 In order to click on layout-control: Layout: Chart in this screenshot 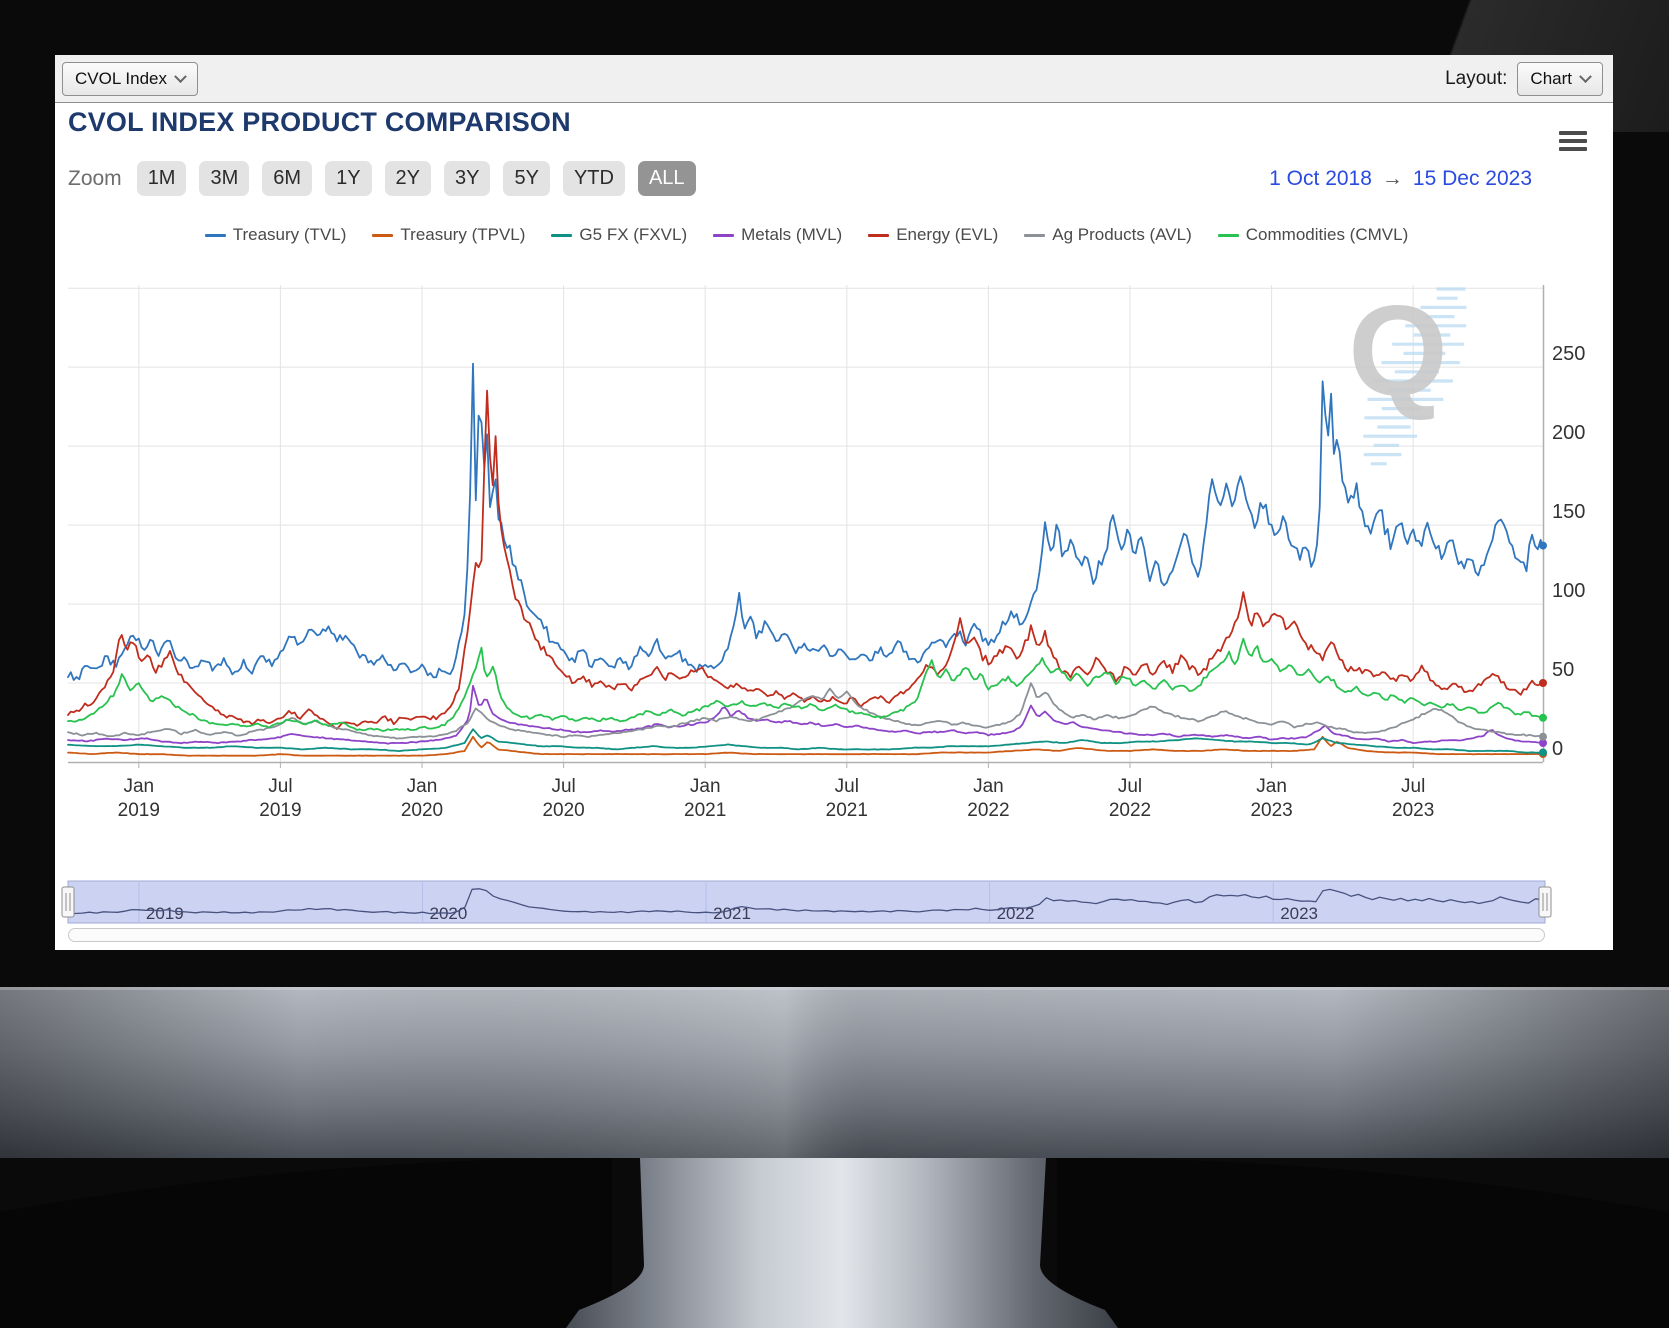, I will do `click(1524, 79)`.